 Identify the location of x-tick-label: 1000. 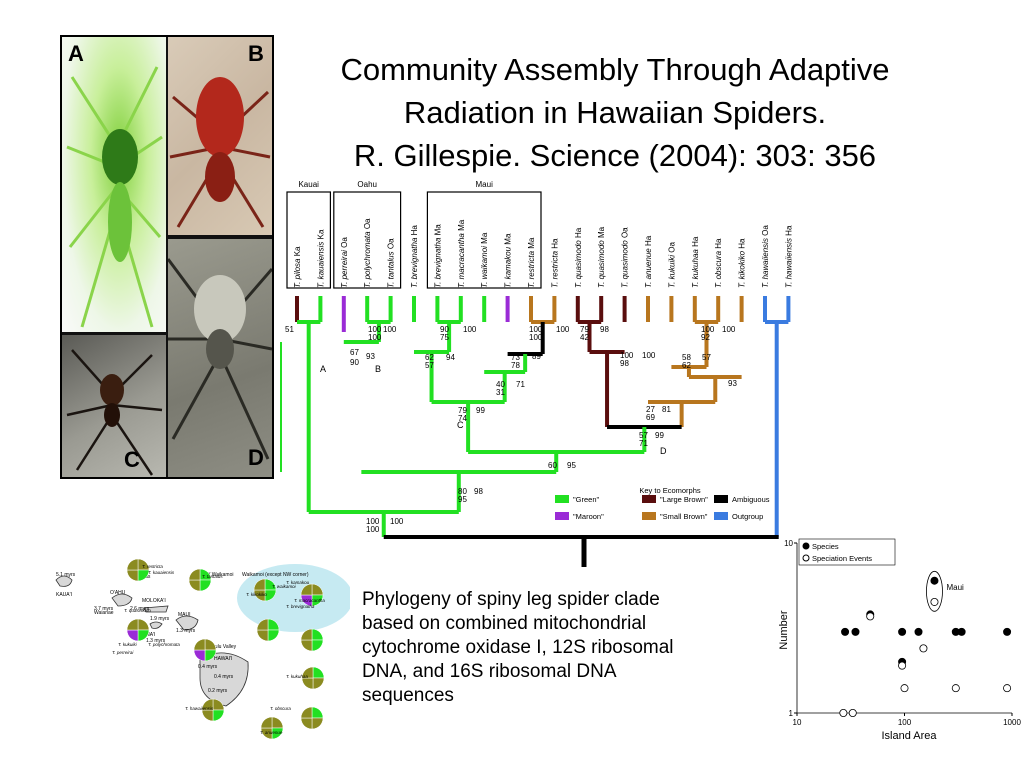
(1012, 722).